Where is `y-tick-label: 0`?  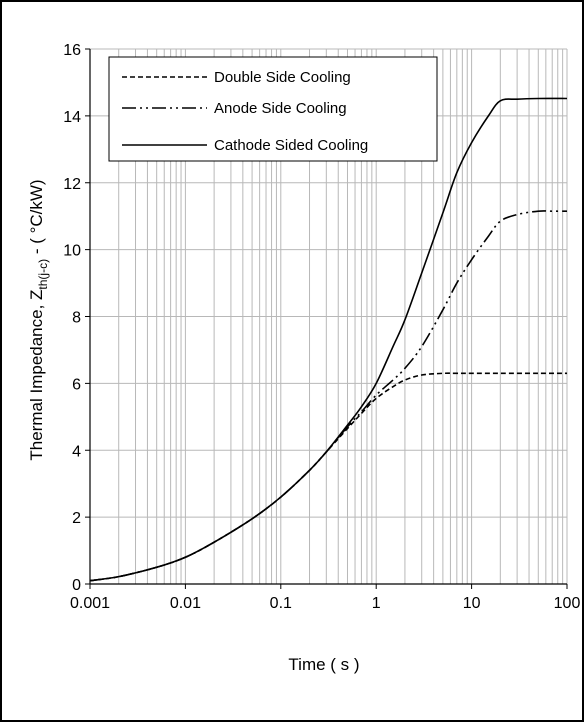 y-tick-label: 0 is located at coordinates (76, 585).